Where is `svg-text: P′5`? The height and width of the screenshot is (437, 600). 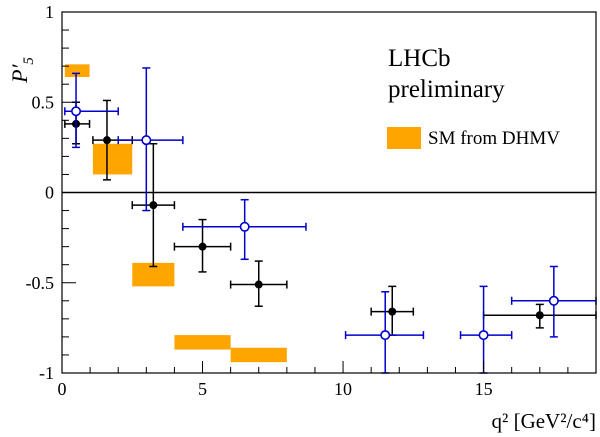
svg-text: P′5 is located at coordinates (22, 70).